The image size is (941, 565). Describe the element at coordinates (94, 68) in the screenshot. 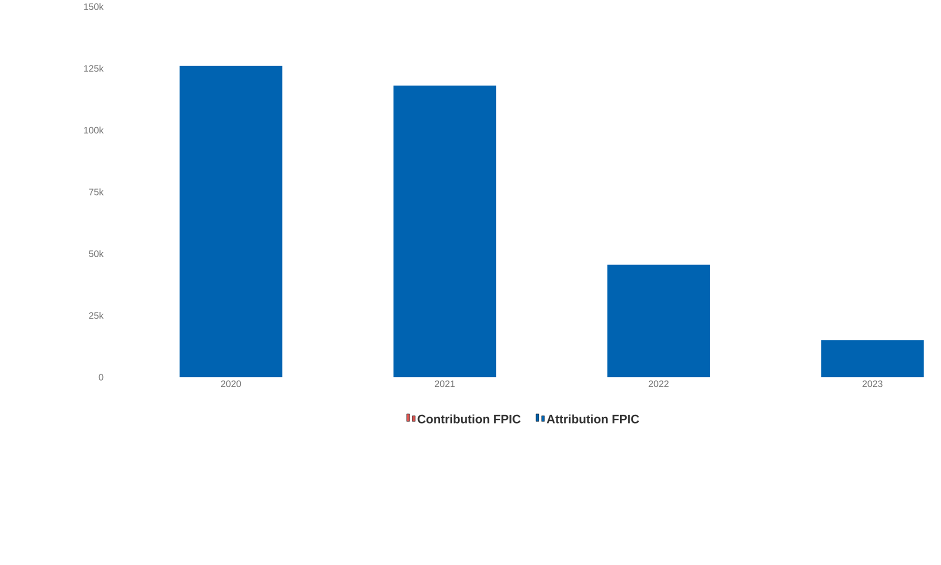

I see `y-tick-label: 125k` at that location.